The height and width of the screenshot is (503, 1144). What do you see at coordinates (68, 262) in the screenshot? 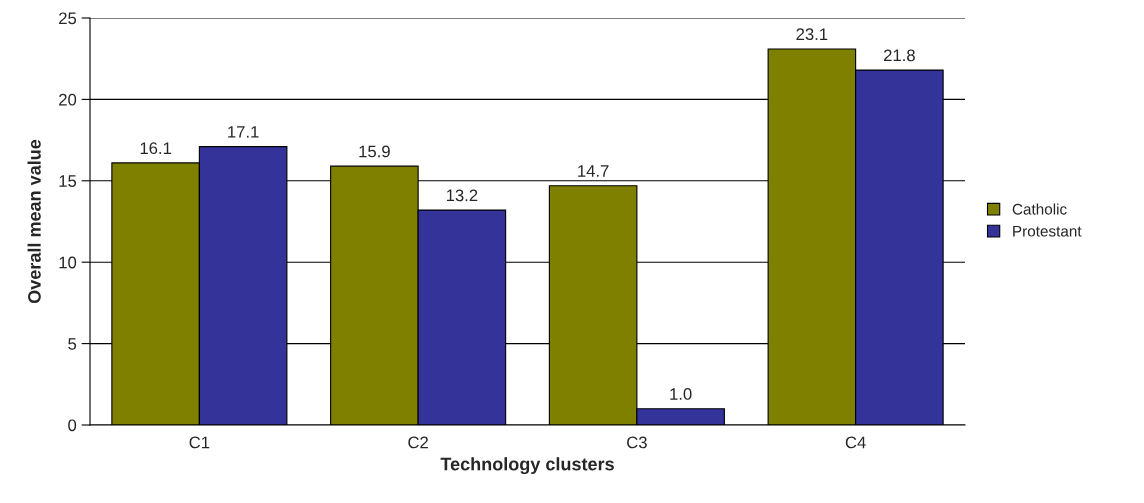
I see `y-tick-label: 10` at bounding box center [68, 262].